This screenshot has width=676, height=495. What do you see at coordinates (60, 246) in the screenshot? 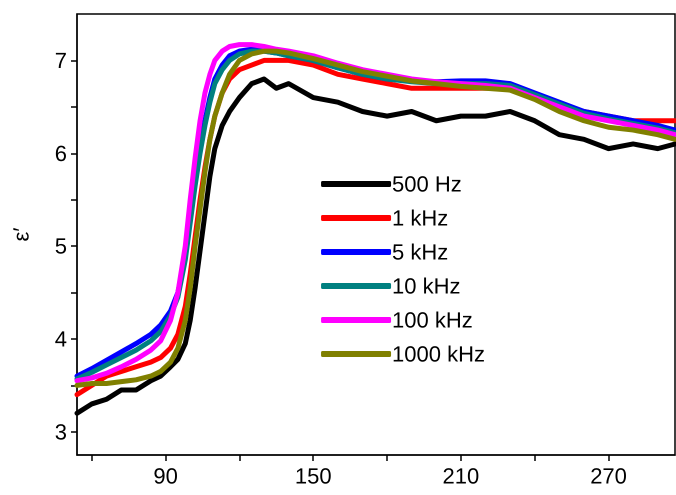
I see `y-tick-label: 5` at bounding box center [60, 246].